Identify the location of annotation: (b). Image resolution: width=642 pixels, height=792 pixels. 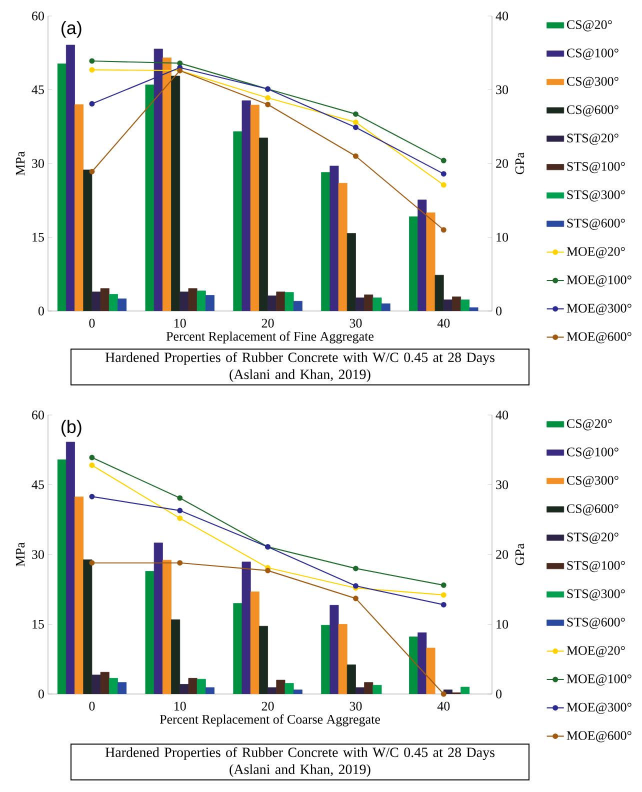
(72, 428).